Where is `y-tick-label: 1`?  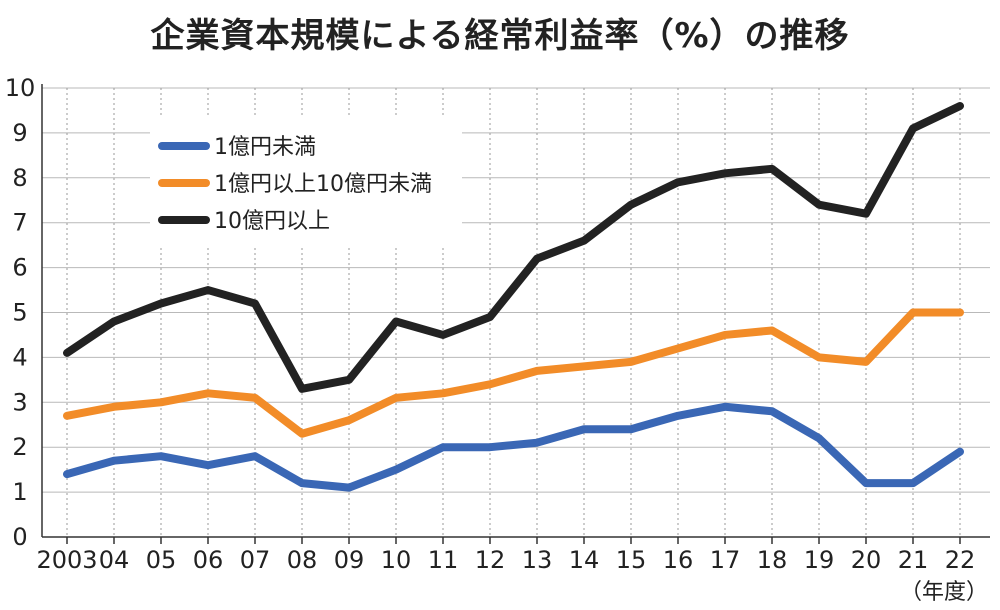 y-tick-label: 1 is located at coordinates (19, 492).